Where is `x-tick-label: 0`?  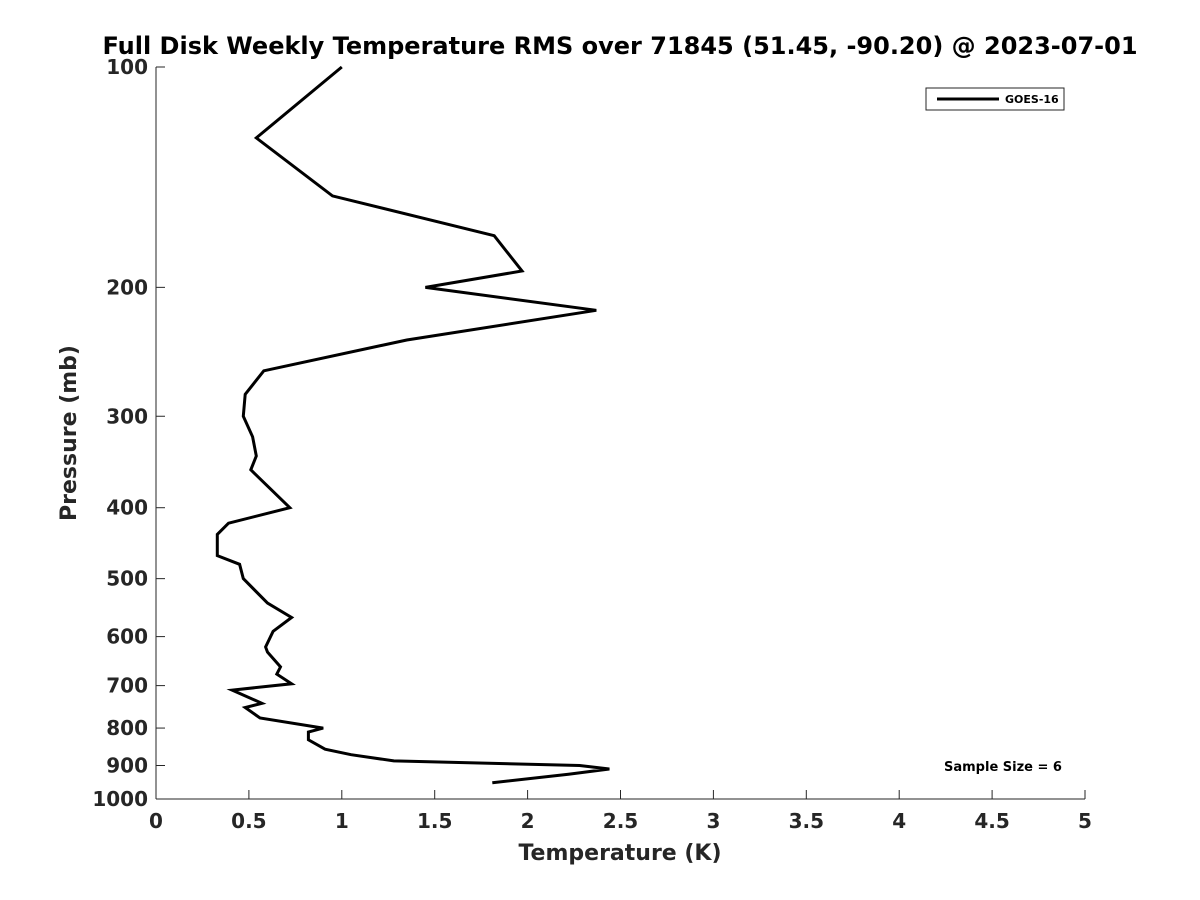
x-tick-label: 0 is located at coordinates (156, 821).